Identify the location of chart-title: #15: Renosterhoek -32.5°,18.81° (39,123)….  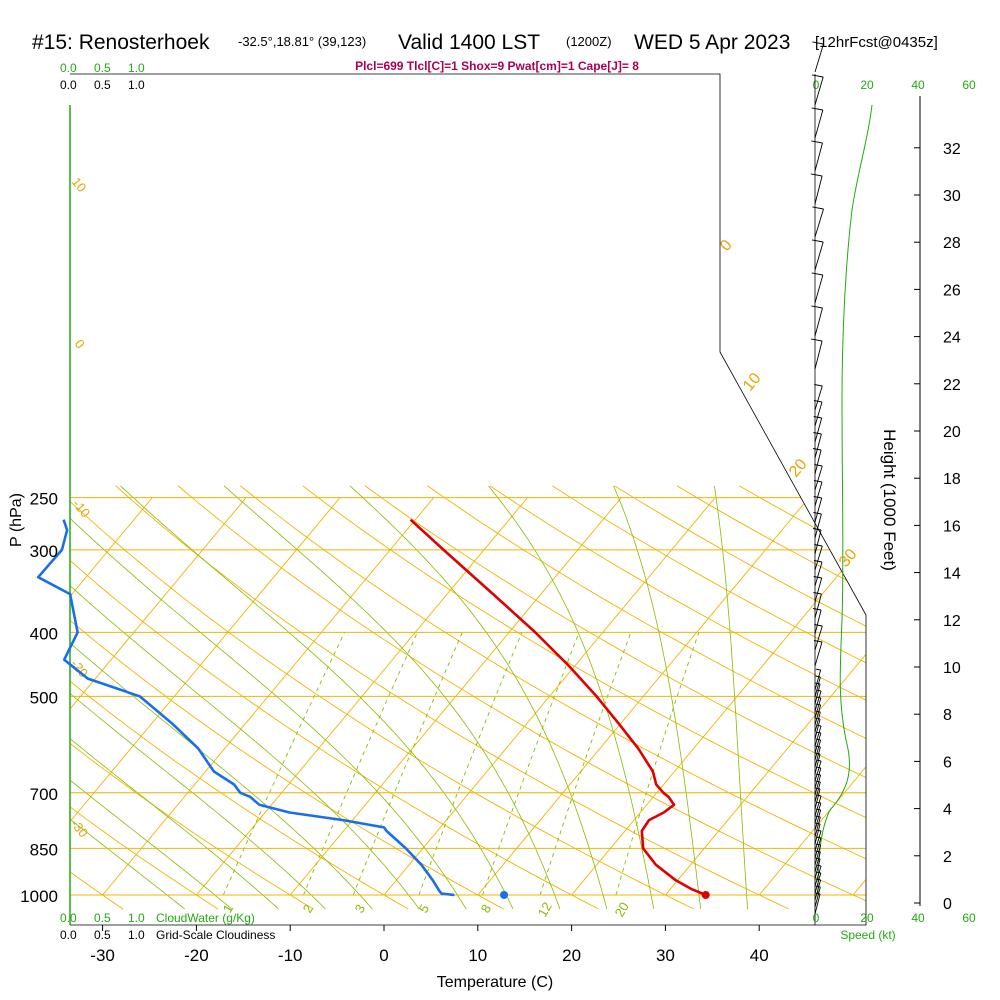
(485, 42).